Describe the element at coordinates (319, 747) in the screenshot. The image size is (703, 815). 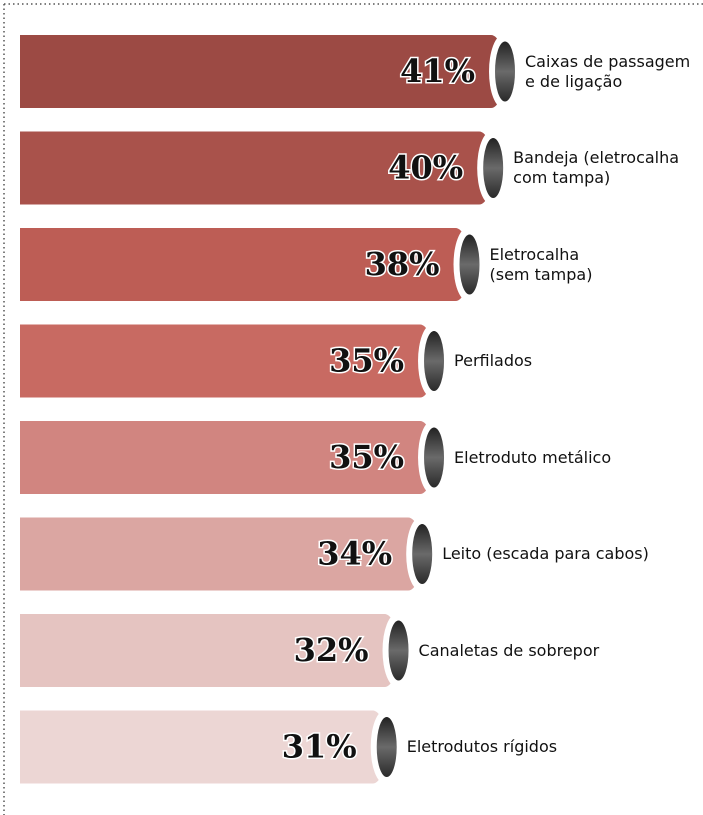
I see `value-label: 31%` at that location.